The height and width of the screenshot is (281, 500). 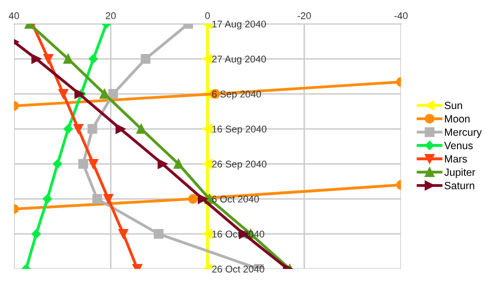 What do you see at coordinates (458, 146) in the screenshot?
I see `legend-label: Venus` at bounding box center [458, 146].